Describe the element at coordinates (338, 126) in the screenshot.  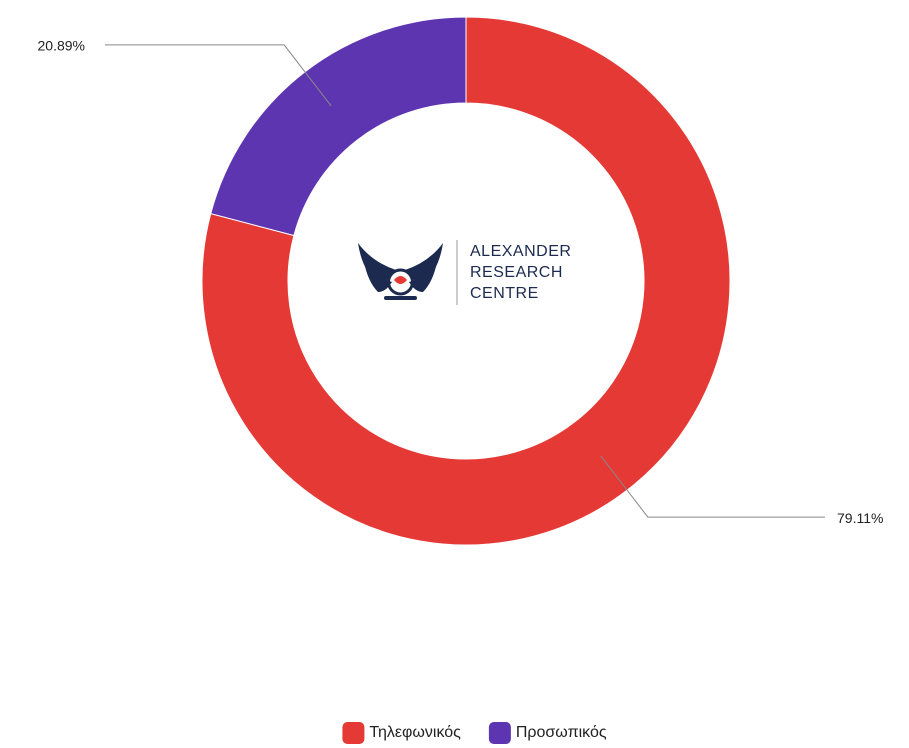
I see `donut-slice` at that location.